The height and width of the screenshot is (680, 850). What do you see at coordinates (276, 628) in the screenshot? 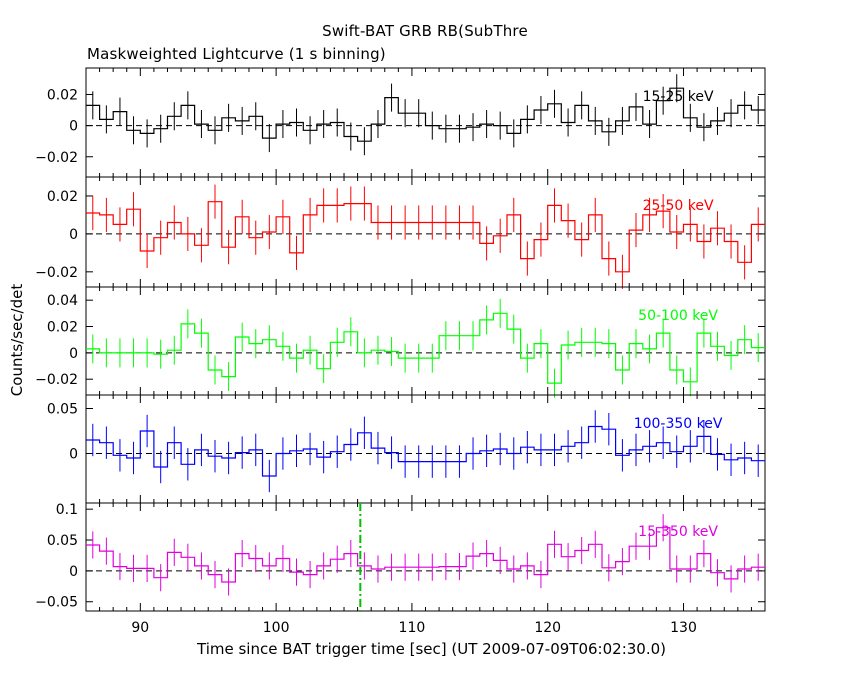
I see `x-tick-label: 100` at bounding box center [276, 628].